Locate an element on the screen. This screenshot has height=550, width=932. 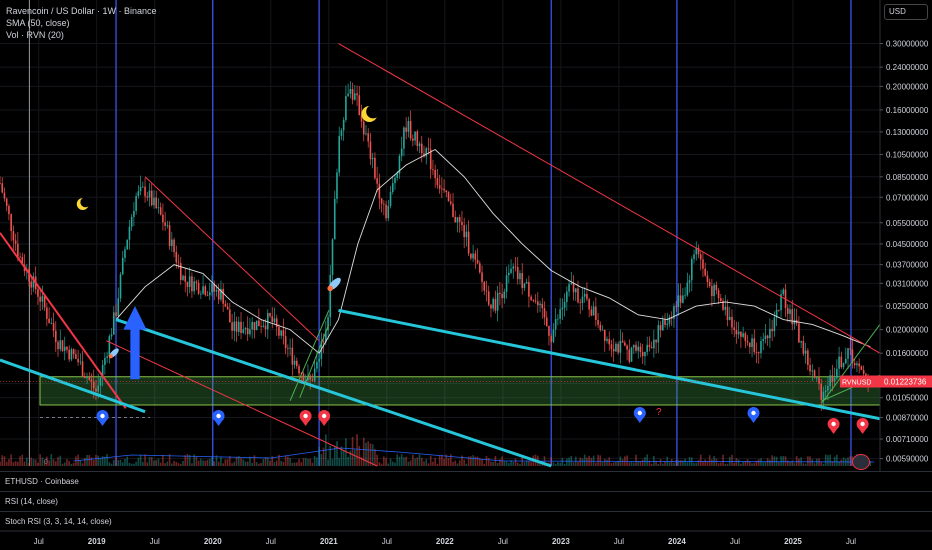
symbol-title: Ravencoin / US Dollar · 1W · Binance is located at coordinates (81, 11).